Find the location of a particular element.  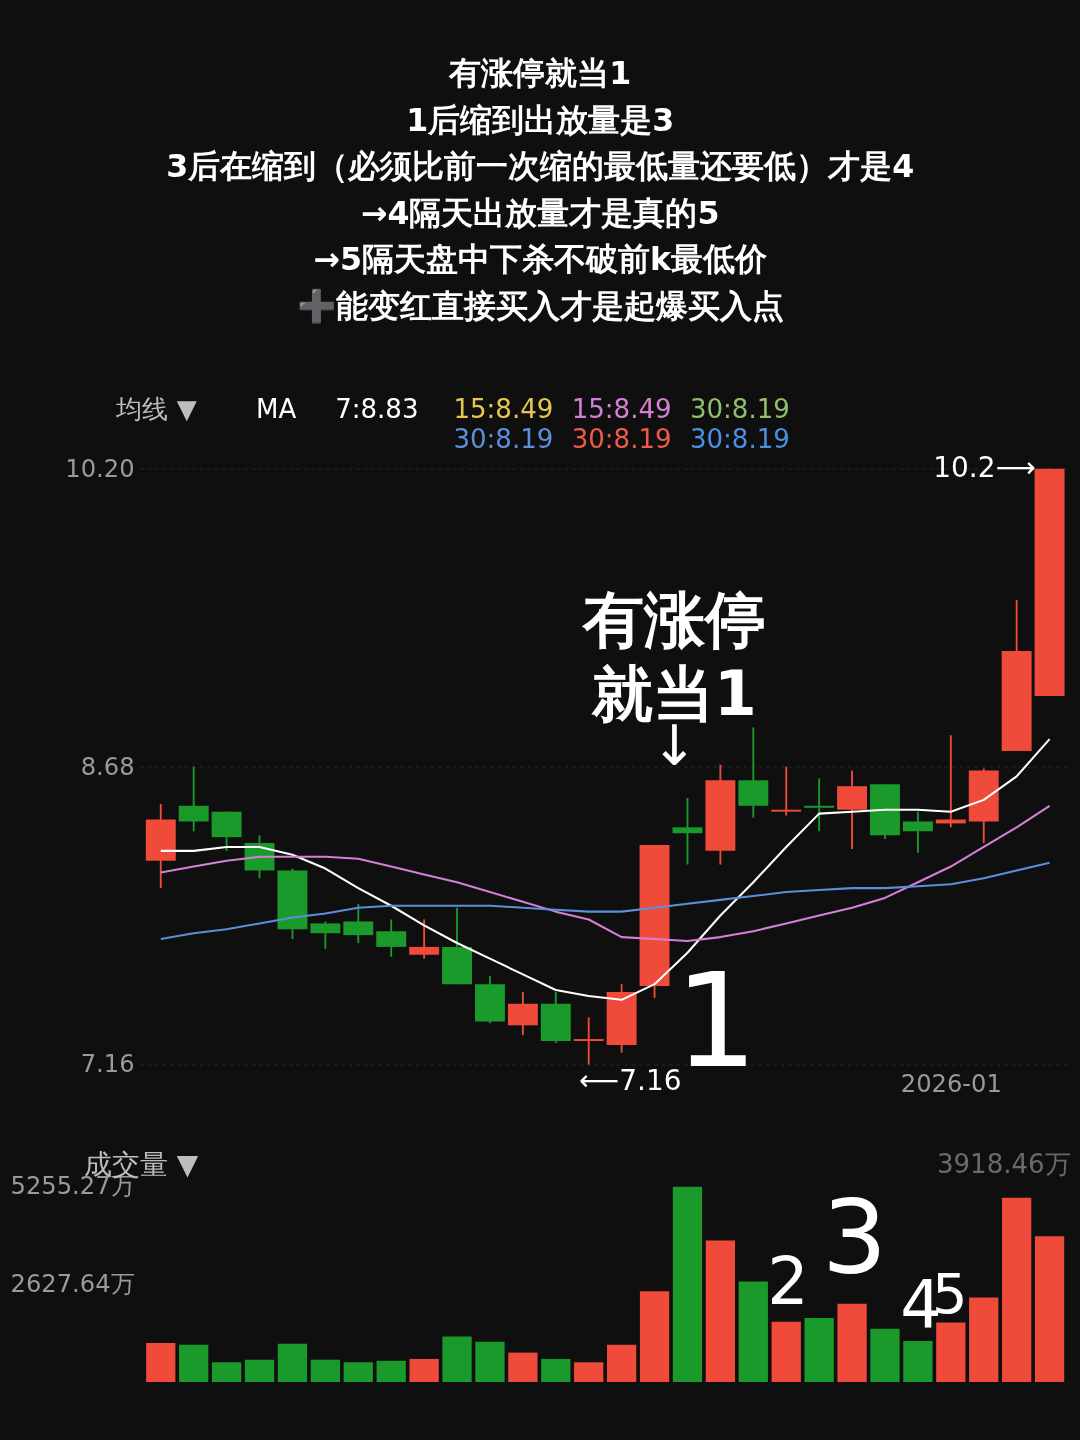

annotation: 10.2⟶ is located at coordinates (984, 468).